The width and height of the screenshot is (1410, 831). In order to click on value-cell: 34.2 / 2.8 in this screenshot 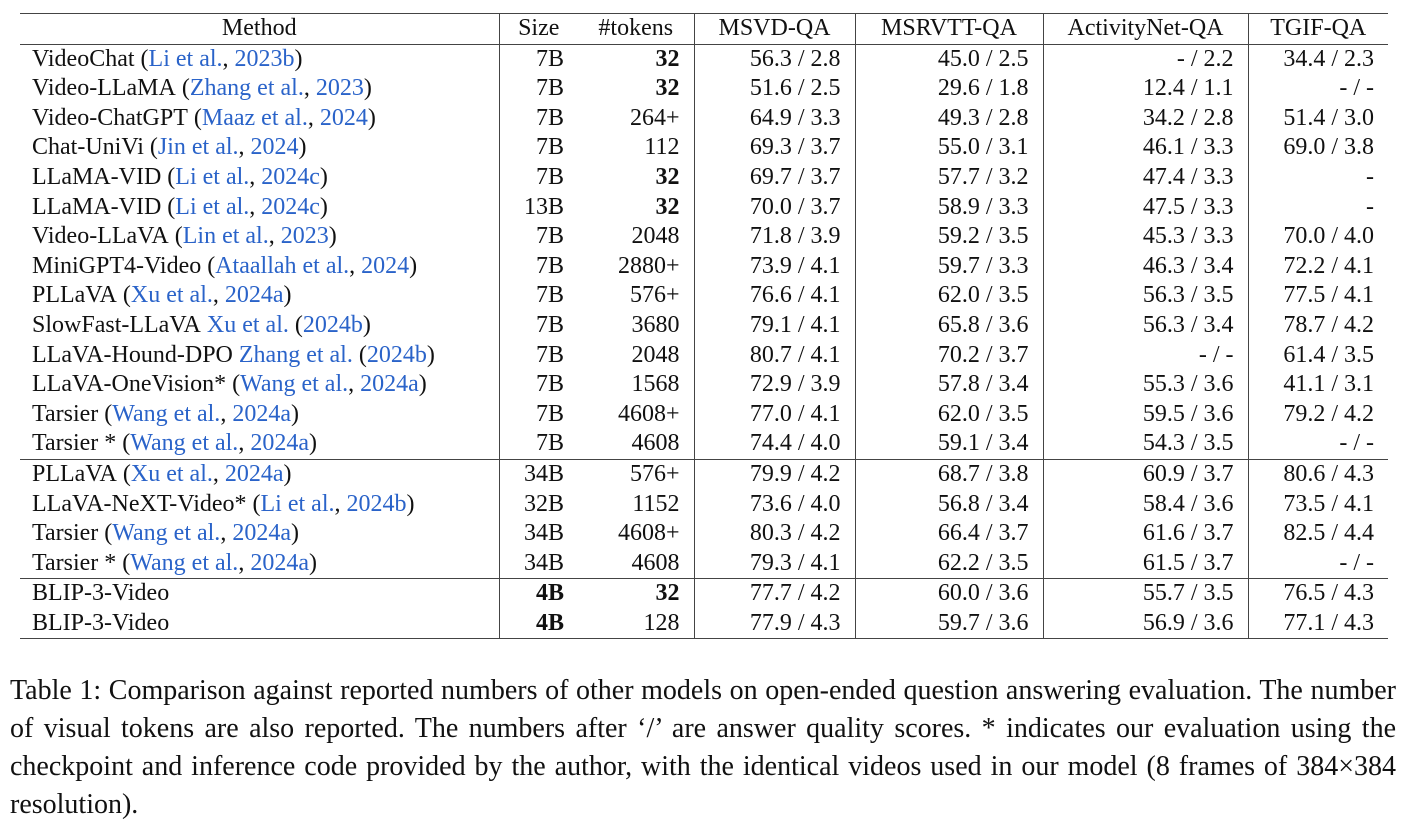, I will do `click(1145, 118)`.